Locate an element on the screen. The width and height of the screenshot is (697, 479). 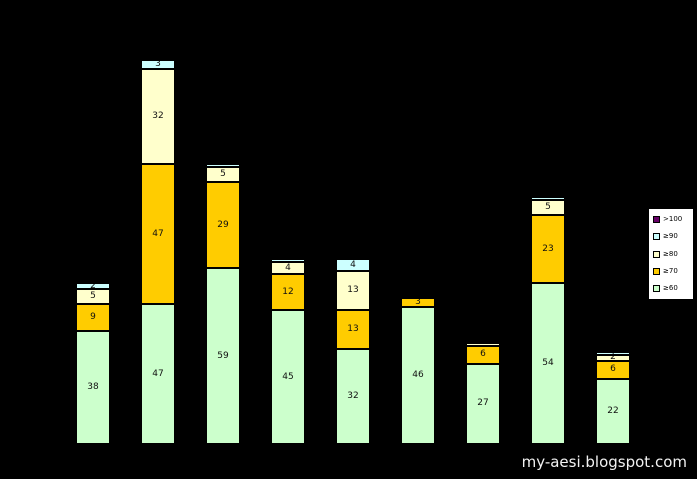
legend-label: ≥60 is located at coordinates (670, 288).